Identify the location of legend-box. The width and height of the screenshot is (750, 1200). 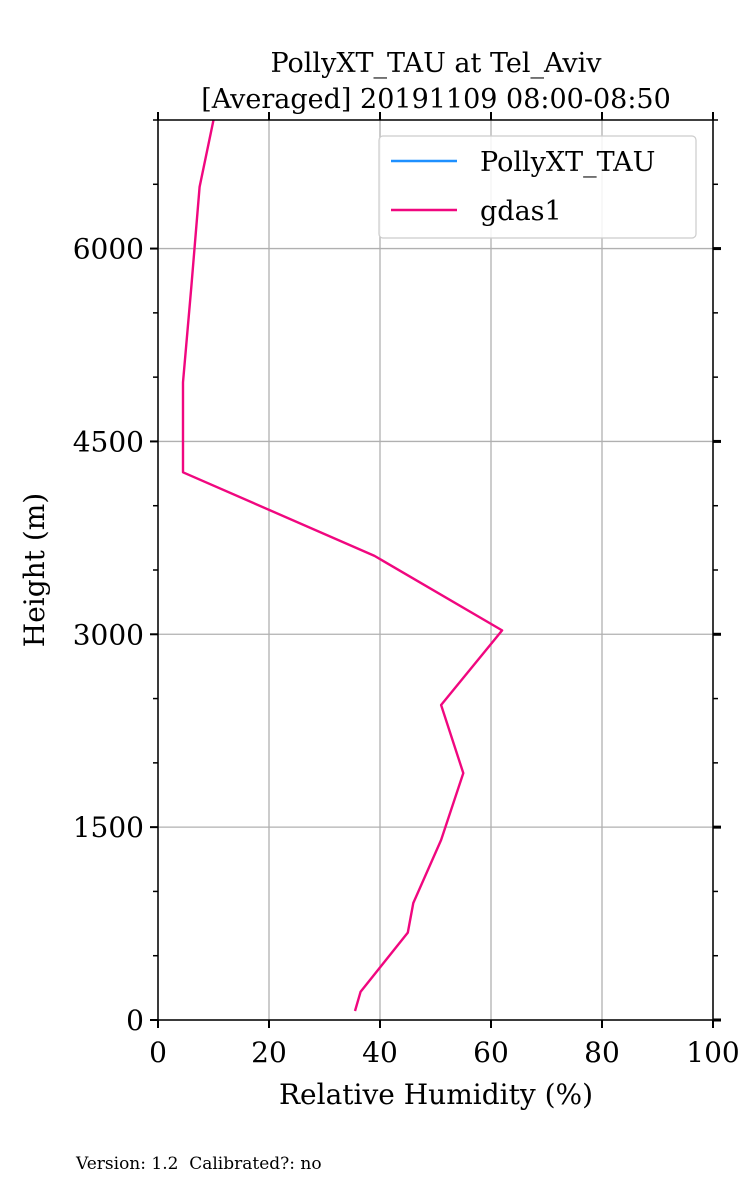
(537, 187).